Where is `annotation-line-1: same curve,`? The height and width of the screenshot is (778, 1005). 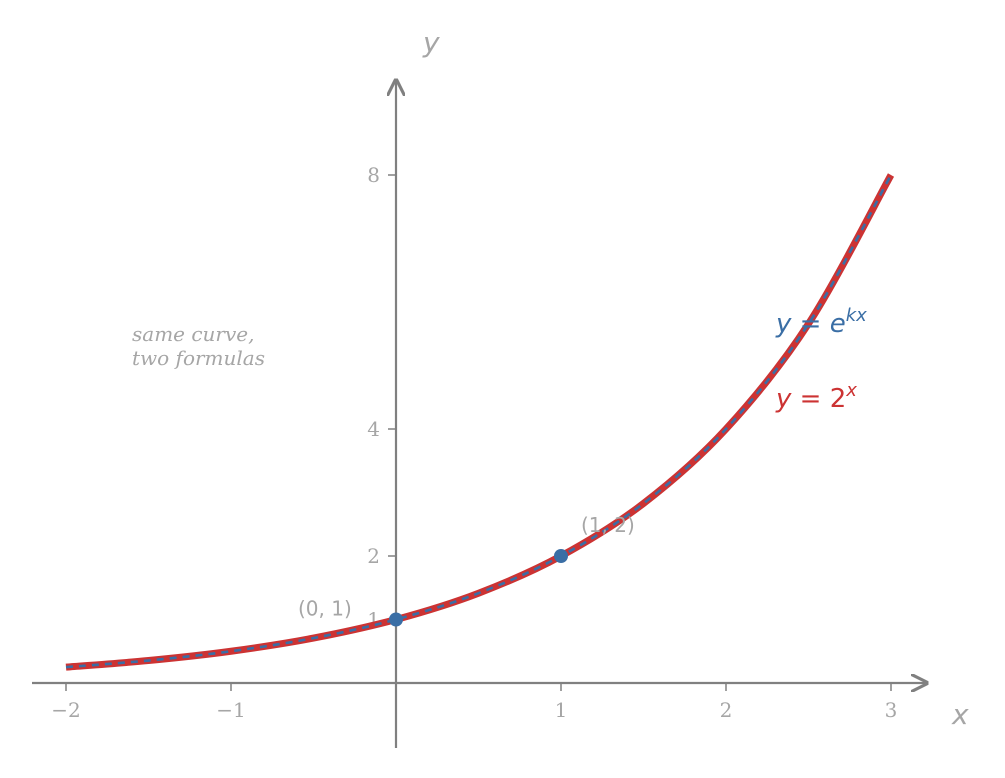 annotation-line-1: same curve, is located at coordinates (193, 334).